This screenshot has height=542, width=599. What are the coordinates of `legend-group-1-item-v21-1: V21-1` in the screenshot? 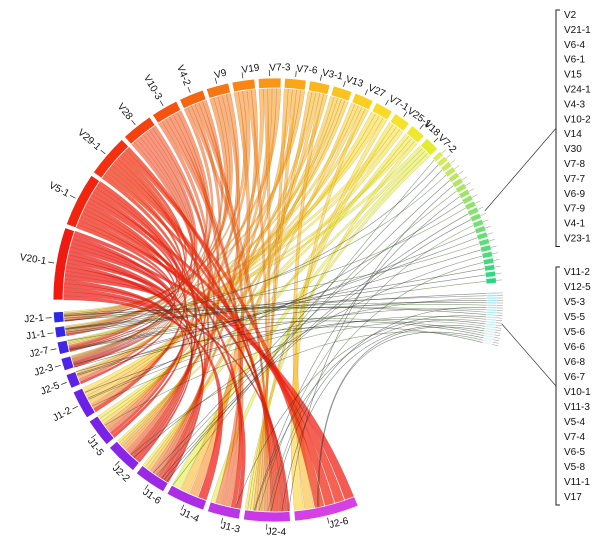 It's located at (577, 30).